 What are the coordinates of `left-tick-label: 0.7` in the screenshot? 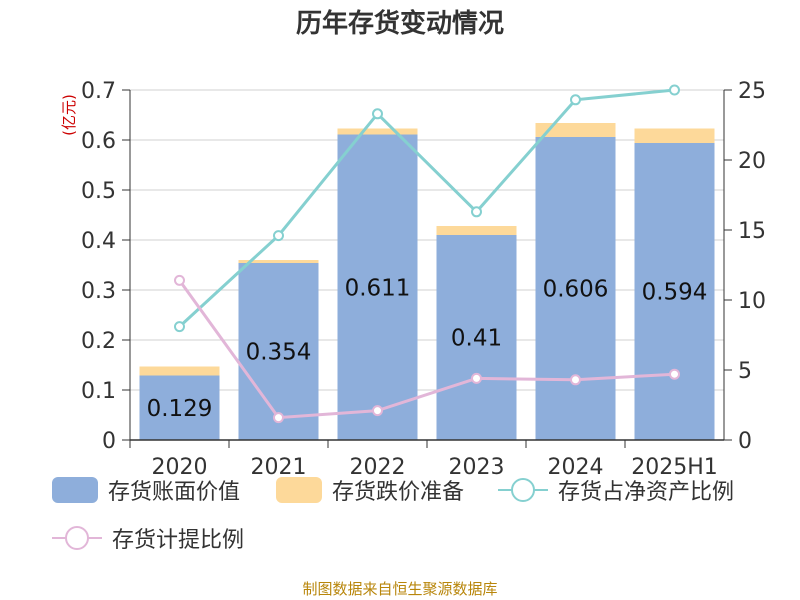 It's located at (98, 91).